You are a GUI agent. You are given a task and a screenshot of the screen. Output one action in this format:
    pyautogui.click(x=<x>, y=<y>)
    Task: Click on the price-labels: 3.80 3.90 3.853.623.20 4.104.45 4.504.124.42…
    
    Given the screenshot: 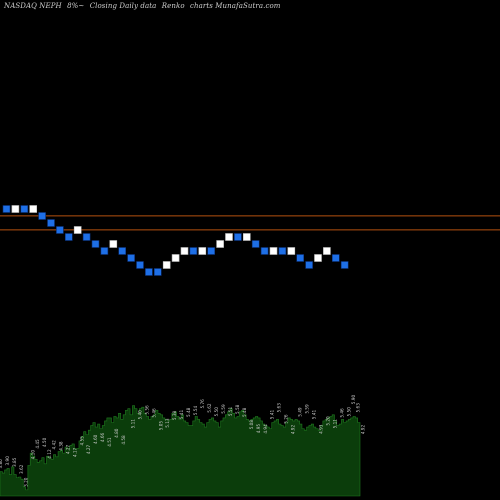 What is the action you would take?
    pyautogui.click(x=182, y=441)
    